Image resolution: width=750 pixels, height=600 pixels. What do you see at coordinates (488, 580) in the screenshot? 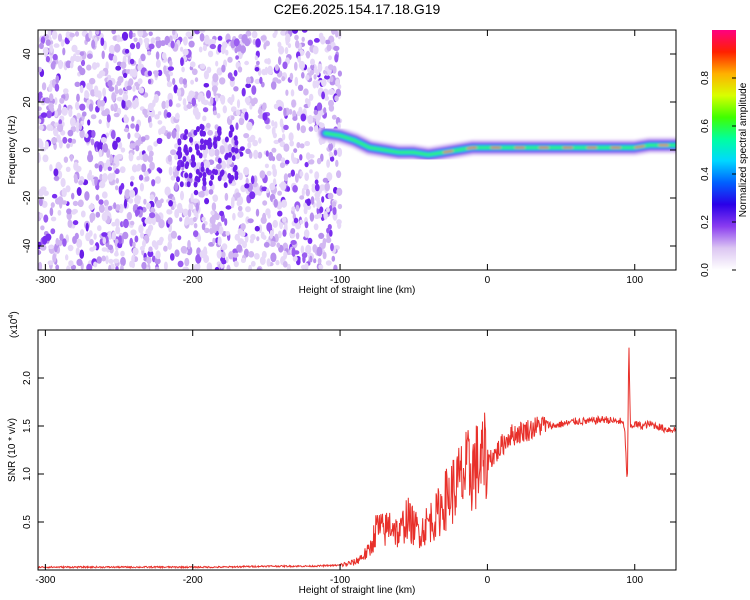
I see `x-tick-label: 0` at bounding box center [488, 580].